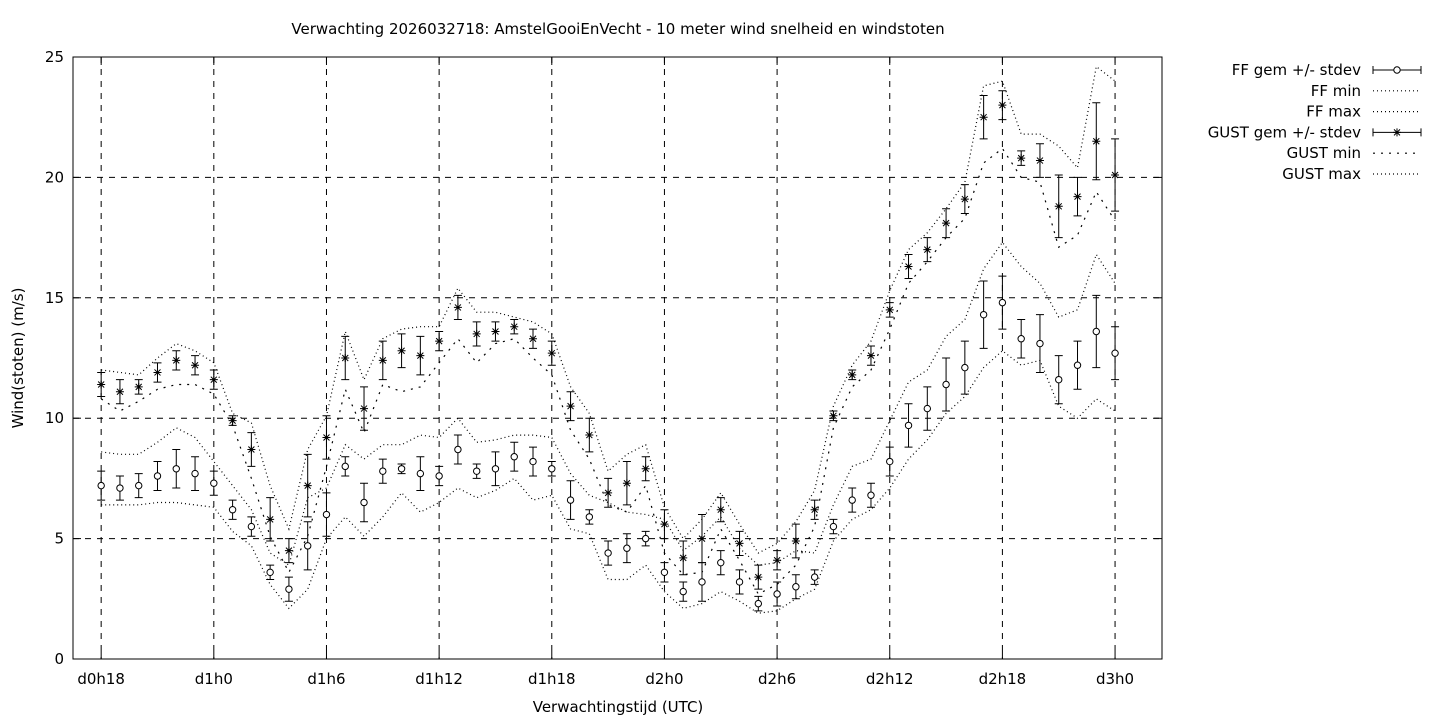 Image resolution: width=1440 pixels, height=720 pixels. Describe the element at coordinates (18, 358) in the screenshot. I see `y-axis-label: Wind(stoten) (m/s)` at that location.